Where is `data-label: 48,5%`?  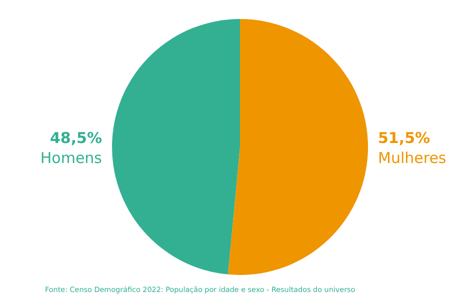 data-label: 48,5% is located at coordinates (76, 138).